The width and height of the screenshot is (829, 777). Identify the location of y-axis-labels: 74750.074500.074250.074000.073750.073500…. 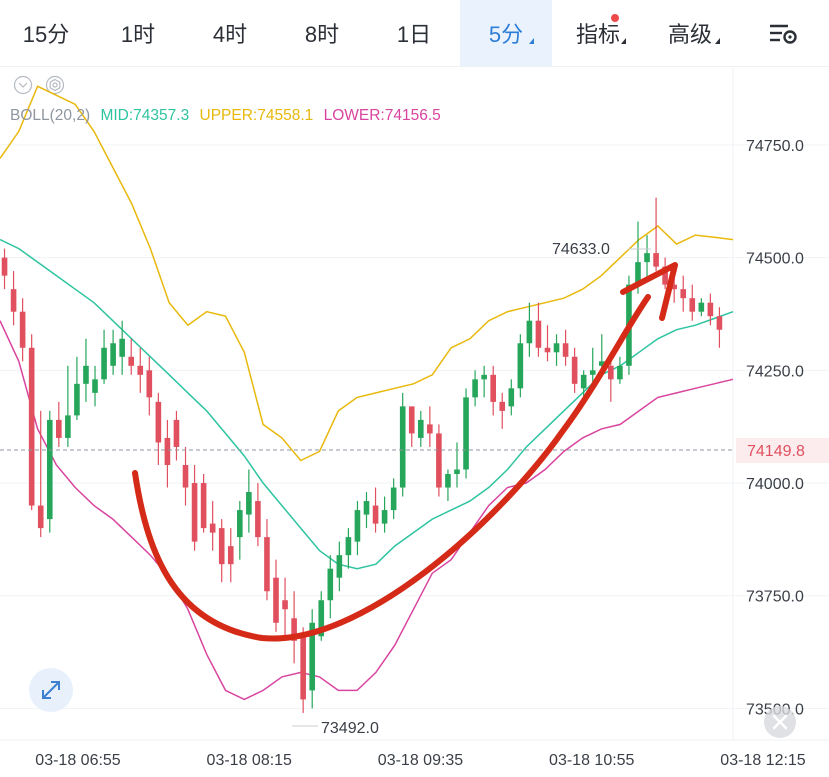
(775, 428).